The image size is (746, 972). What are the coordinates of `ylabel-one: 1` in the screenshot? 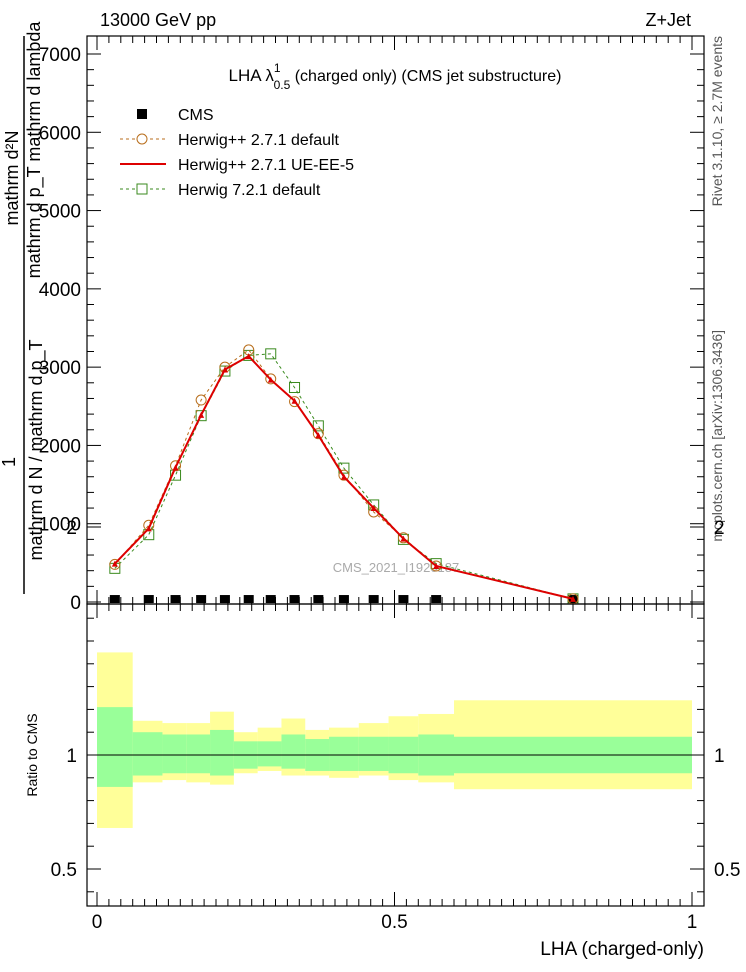 It's located at (9, 462).